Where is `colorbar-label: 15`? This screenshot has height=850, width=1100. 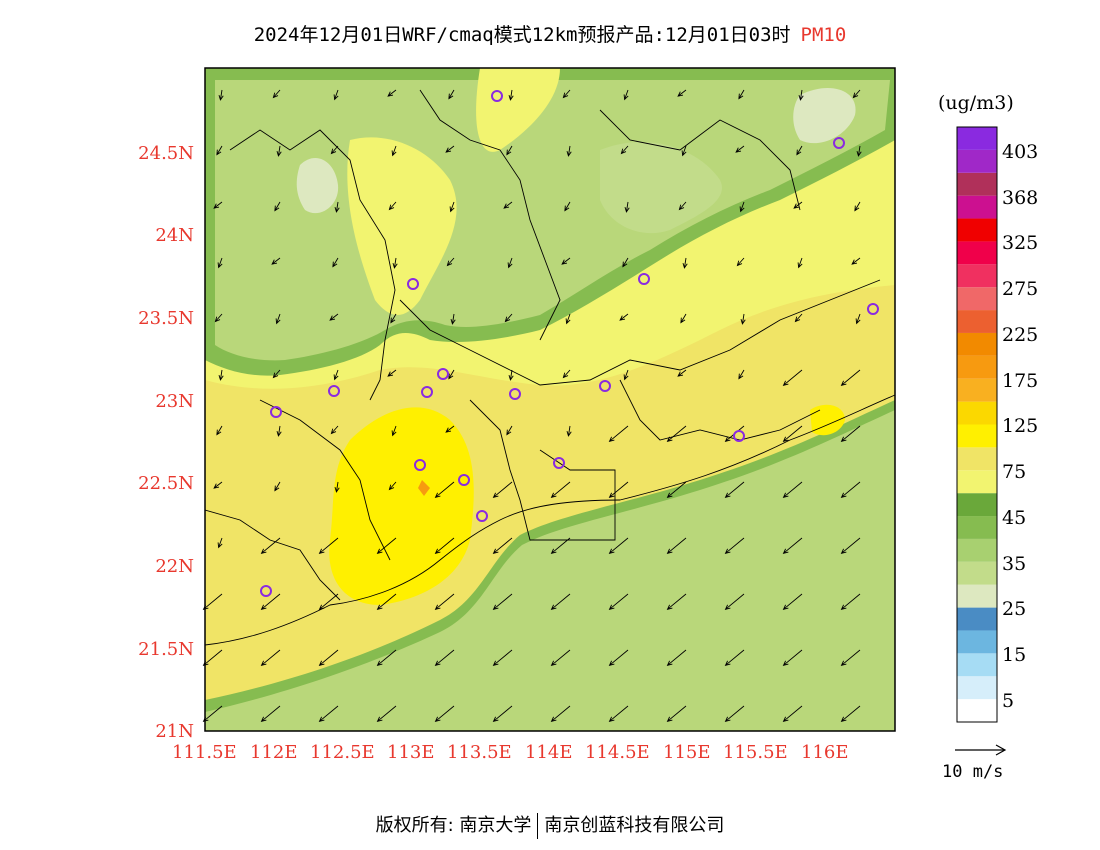
colorbar-label: 15 is located at coordinates (1014, 655).